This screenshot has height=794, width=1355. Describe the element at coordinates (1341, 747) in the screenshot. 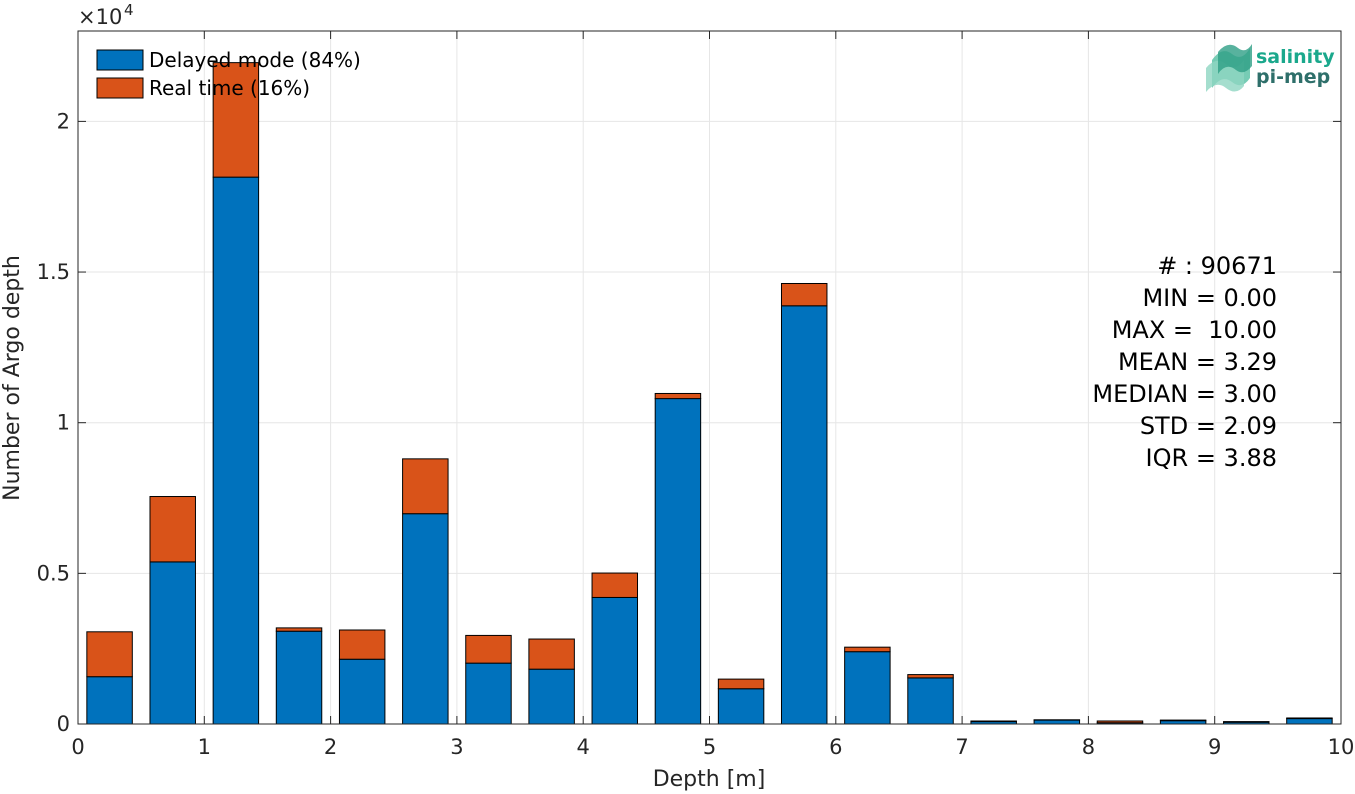

I see `x-tick-label: 10` at that location.